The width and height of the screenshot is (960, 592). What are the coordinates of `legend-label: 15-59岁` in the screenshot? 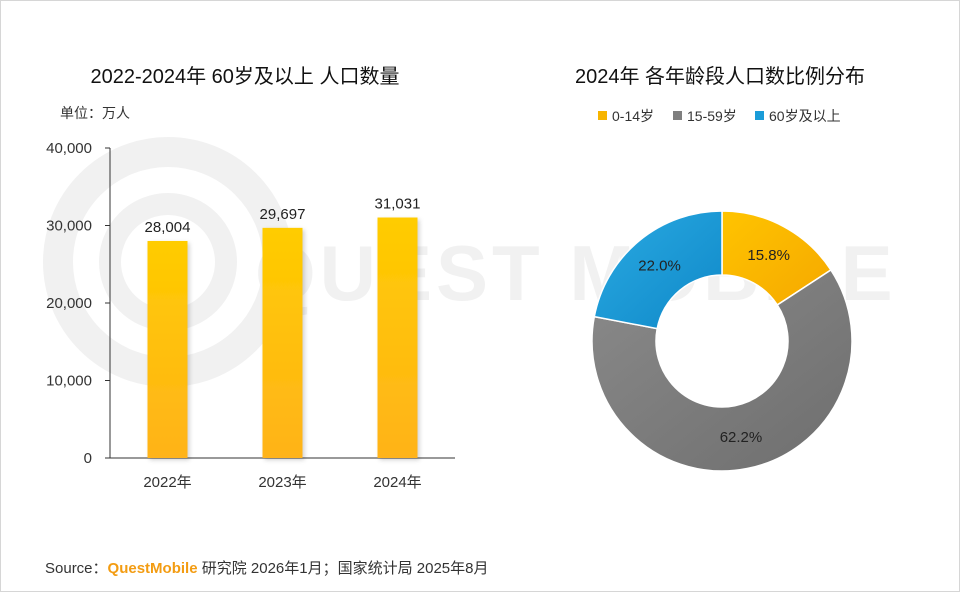 It's located at (712, 116).